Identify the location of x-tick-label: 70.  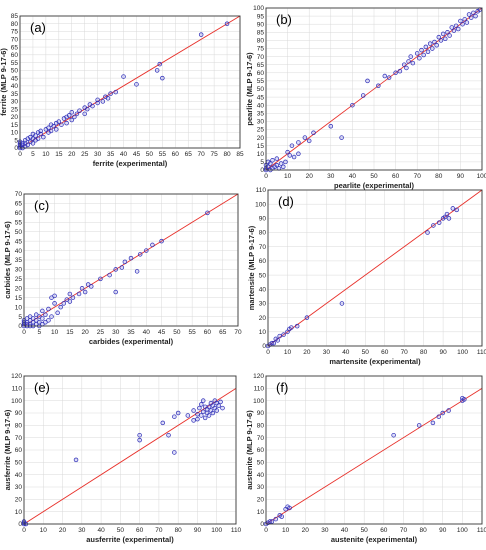
(202, 154).